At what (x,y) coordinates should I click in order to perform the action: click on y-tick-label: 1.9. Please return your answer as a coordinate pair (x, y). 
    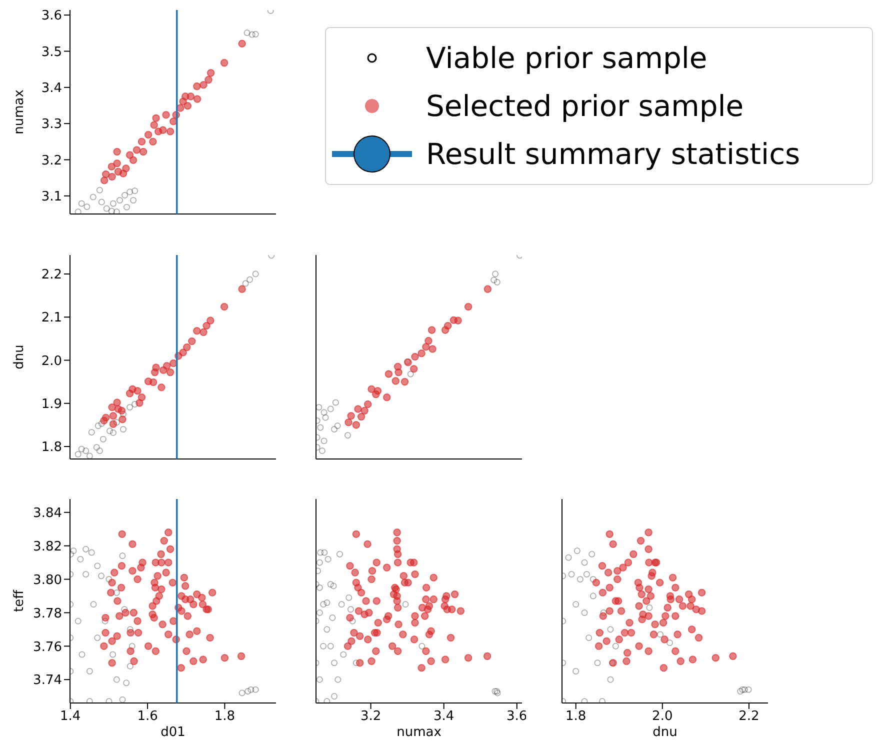
    Looking at the image, I should click on (51, 404).